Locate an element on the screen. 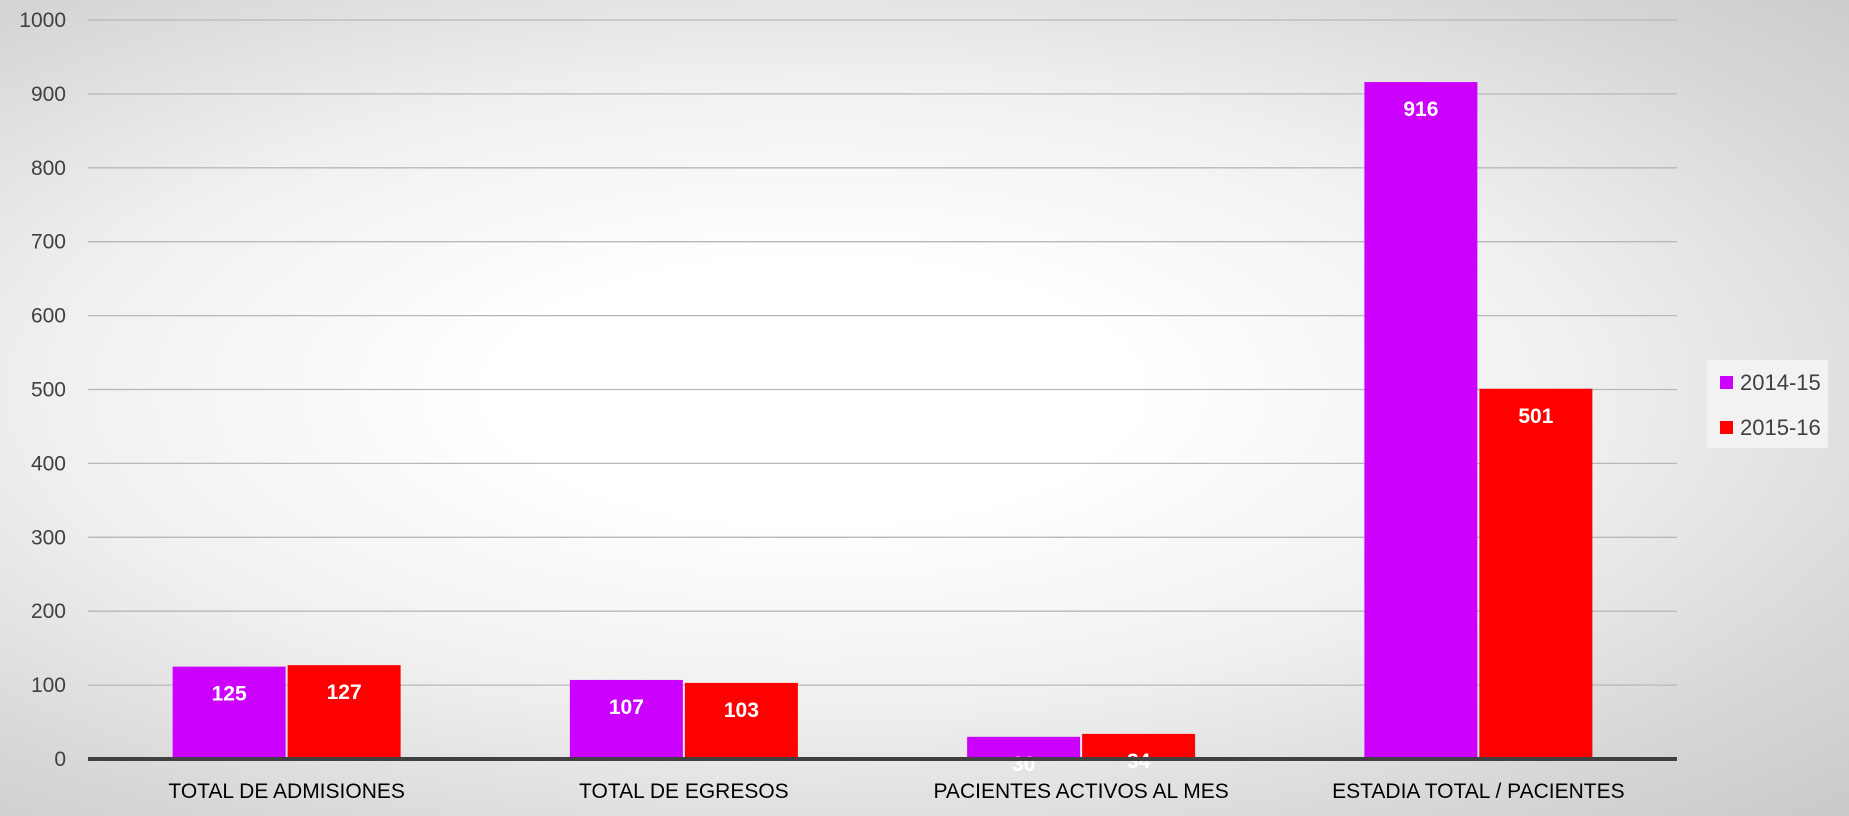  y-tick-label: 200 is located at coordinates (48, 611).